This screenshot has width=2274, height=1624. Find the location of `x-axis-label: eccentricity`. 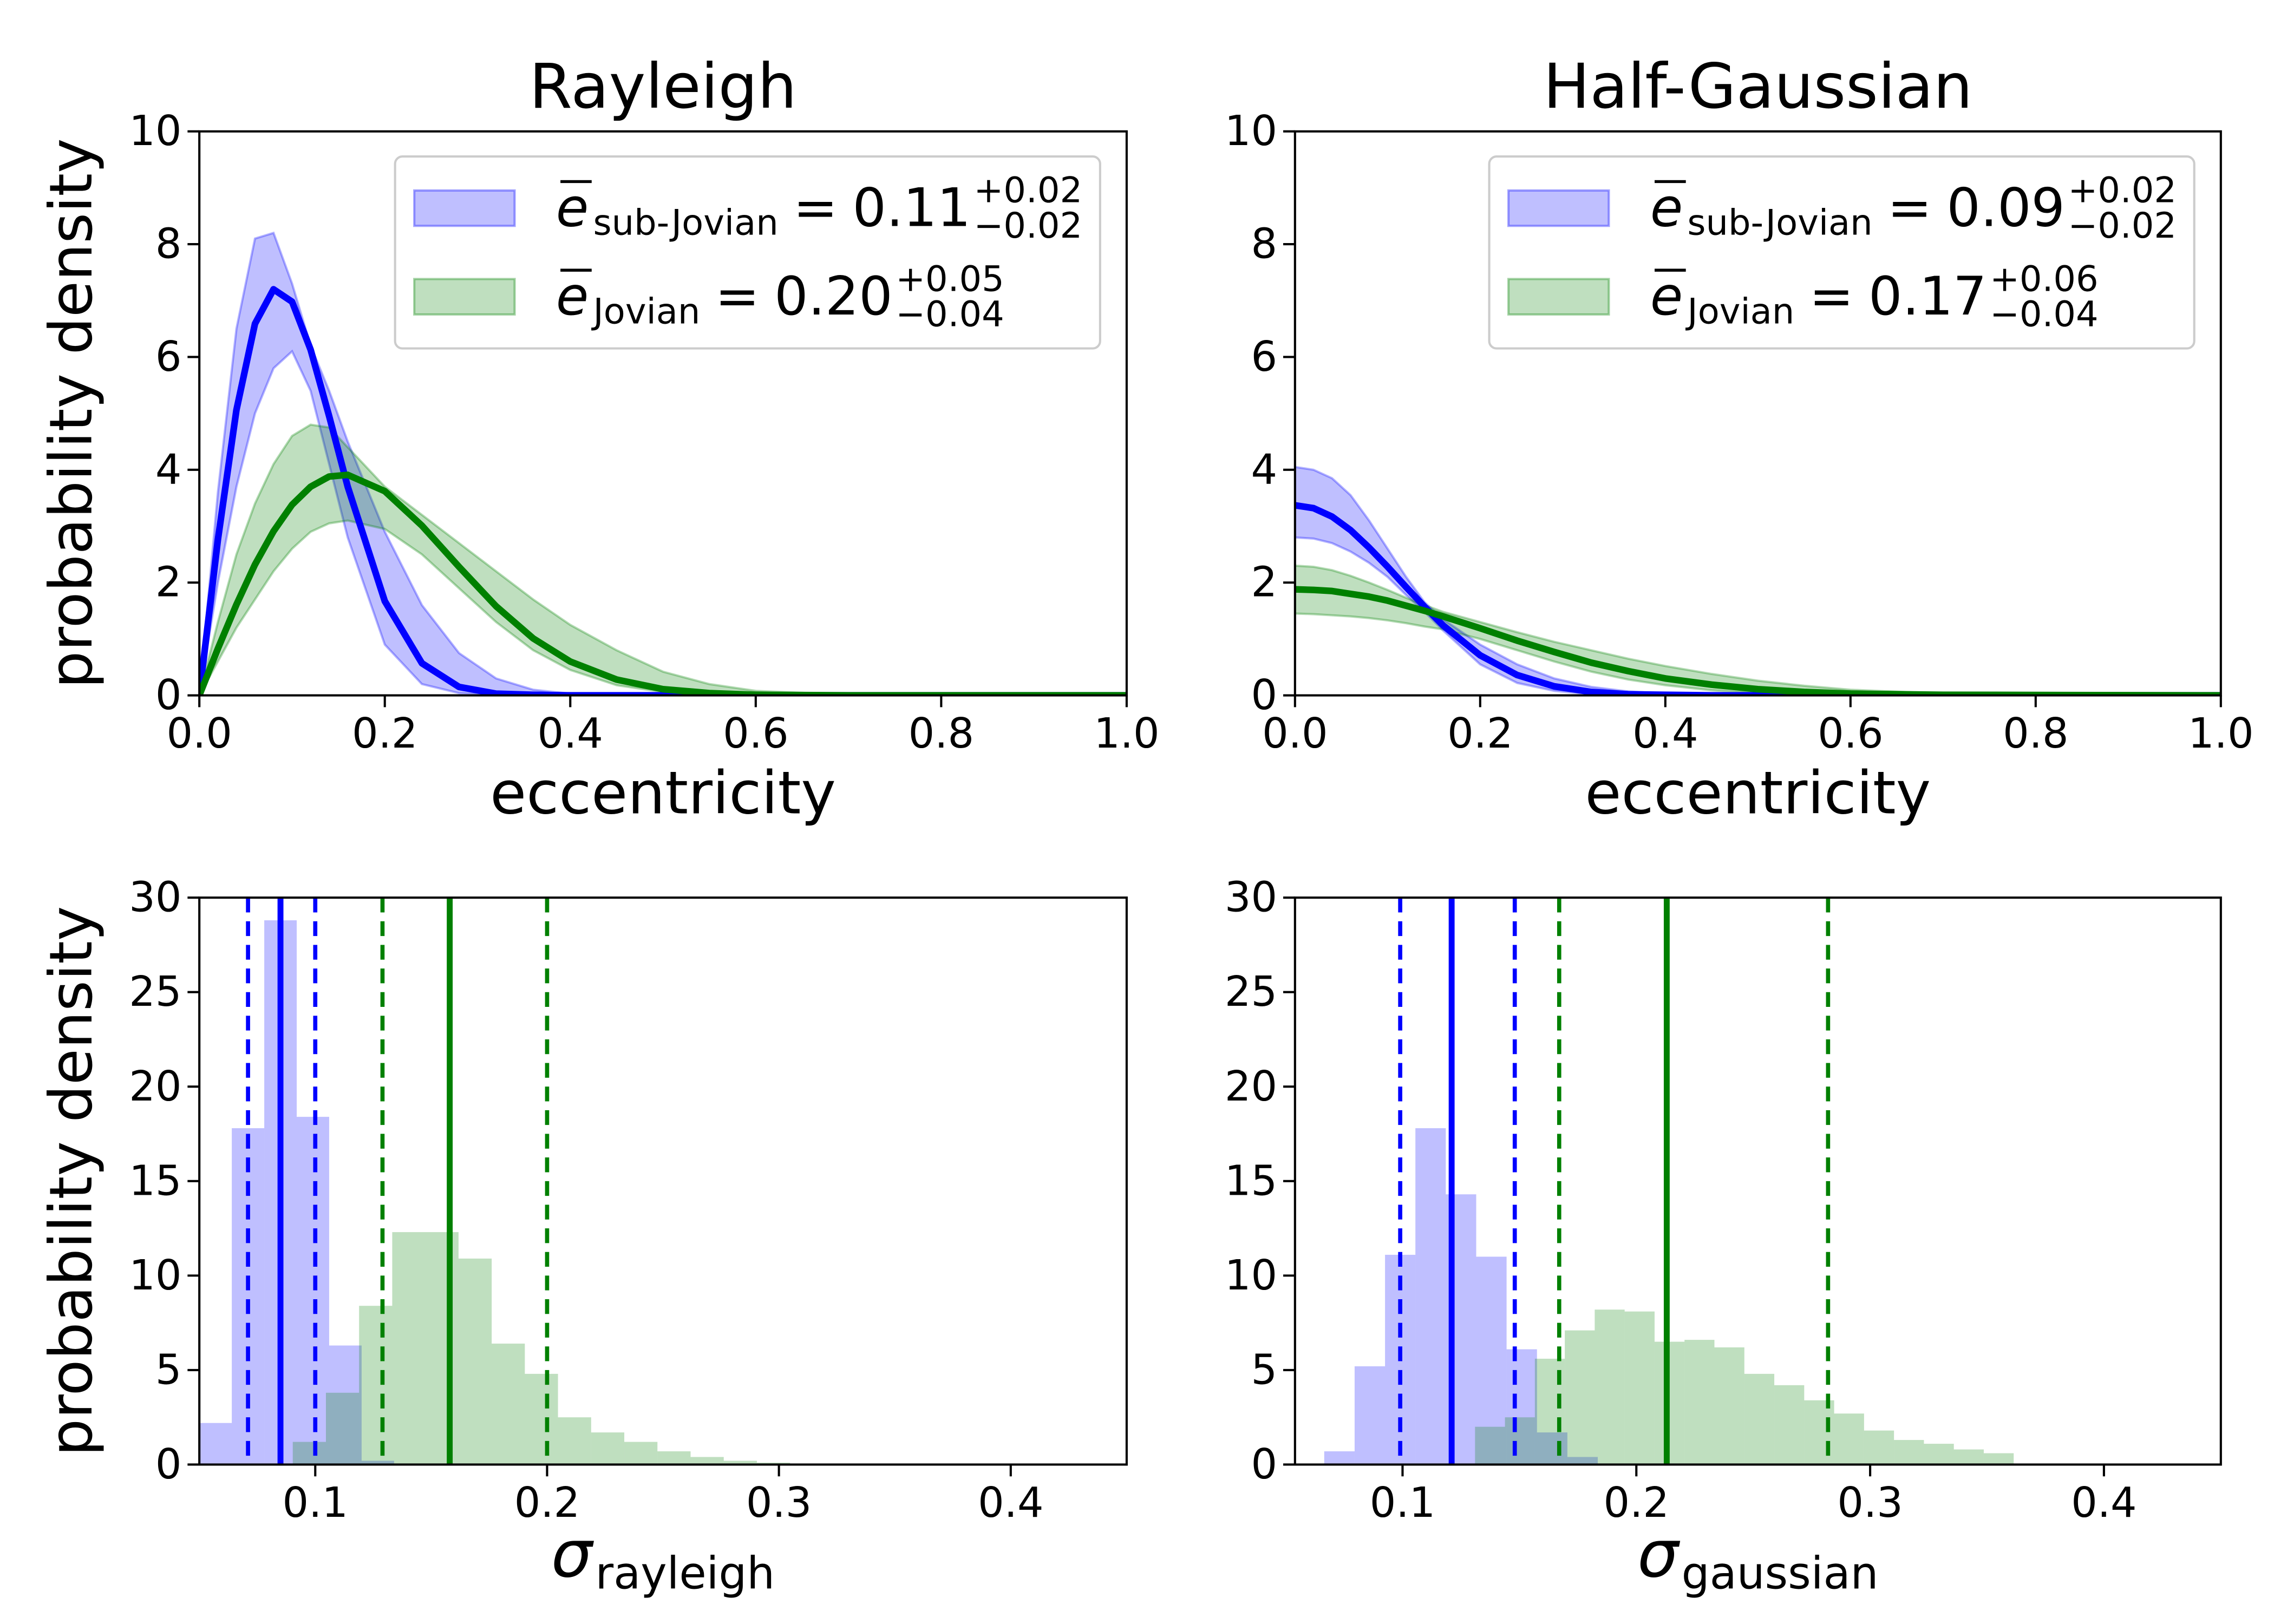

x-axis-label: eccentricity is located at coordinates (663, 794).